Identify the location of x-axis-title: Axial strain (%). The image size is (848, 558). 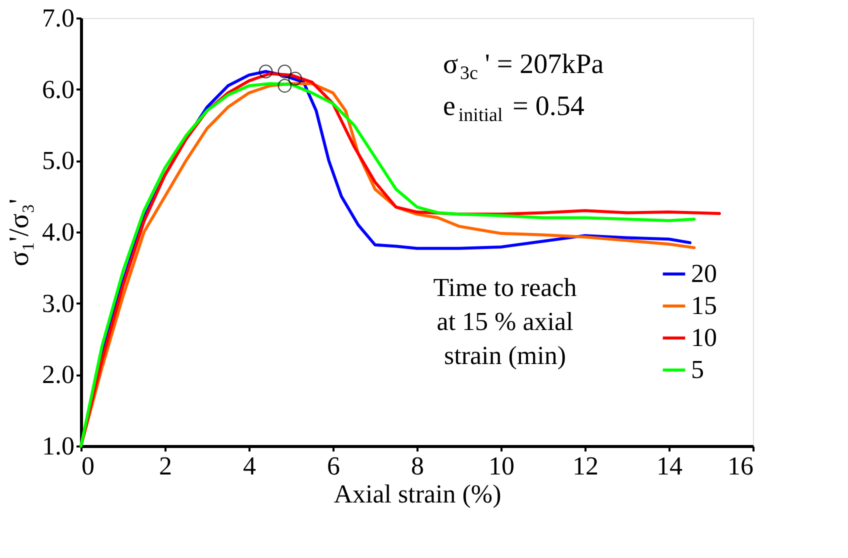
(418, 494).